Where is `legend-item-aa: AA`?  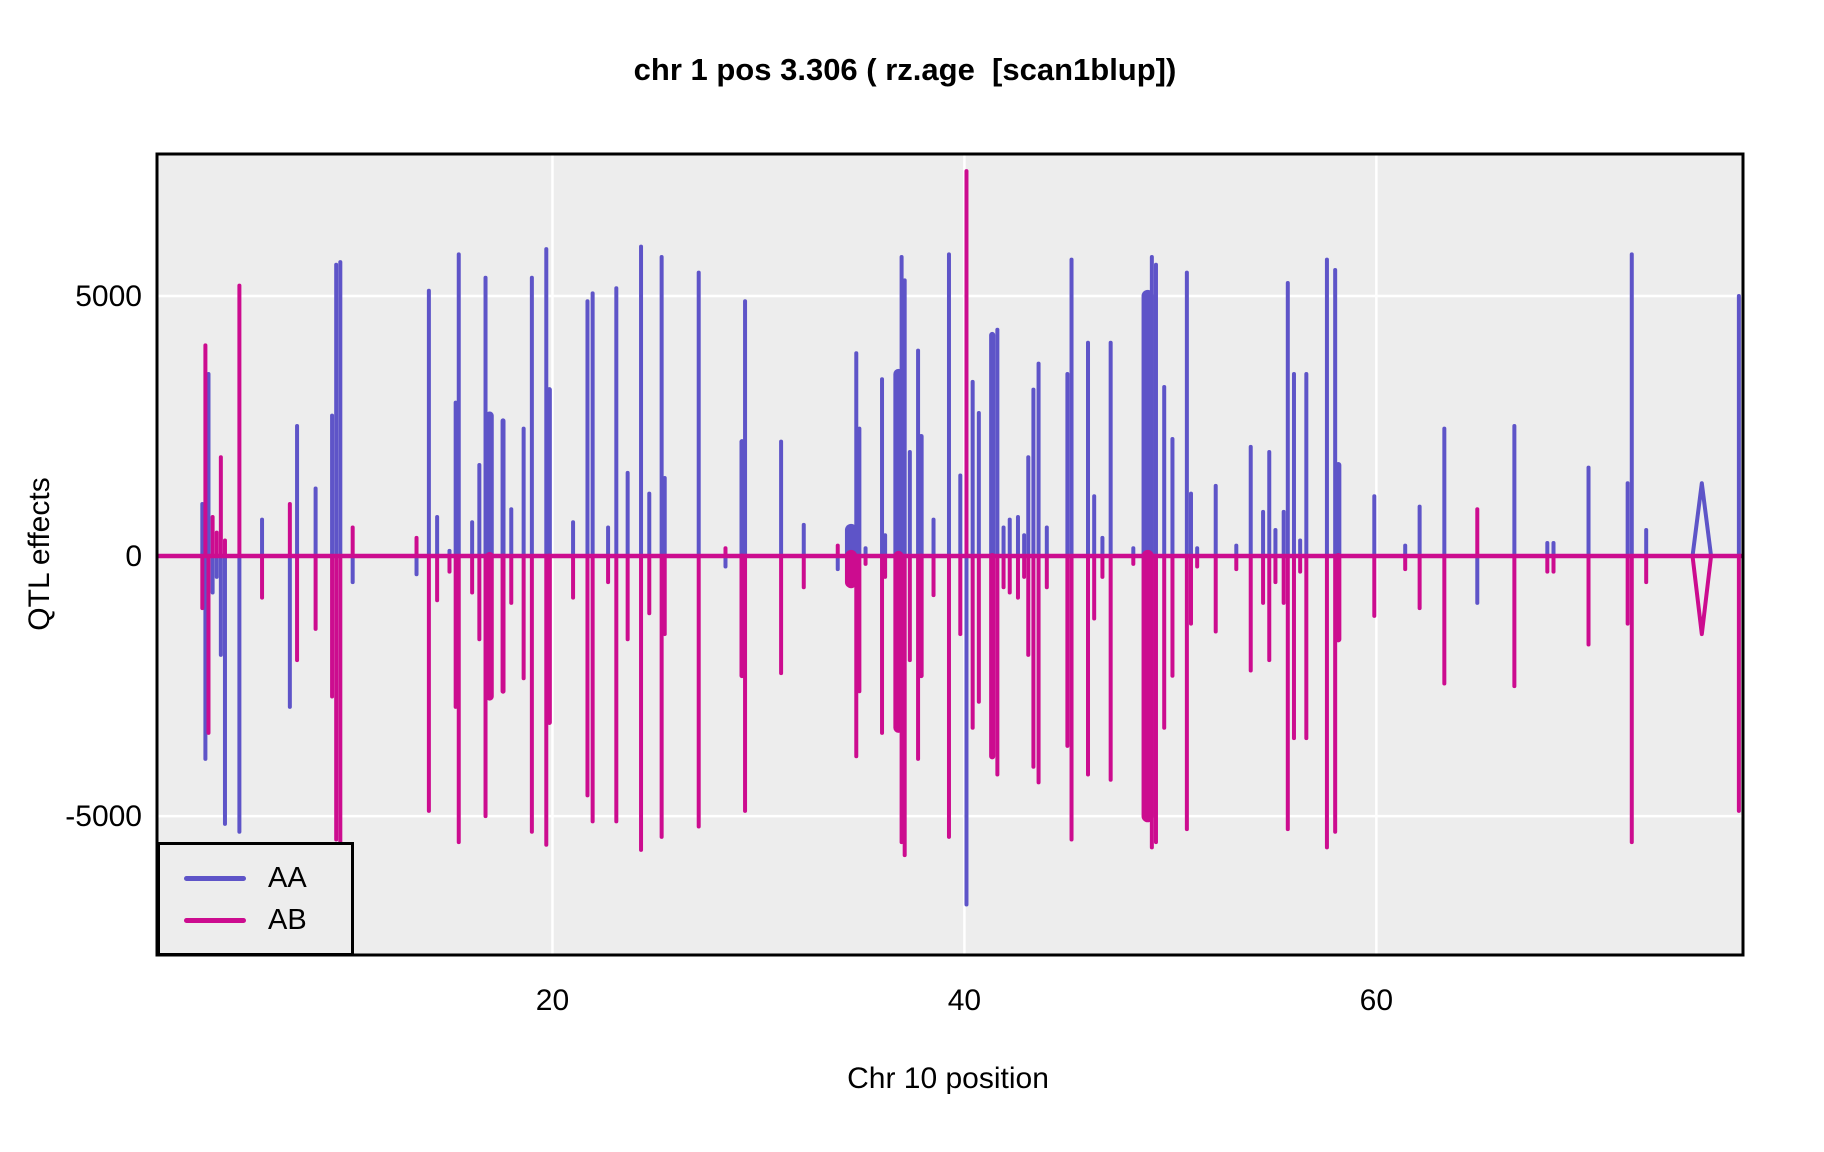
legend-item-aa: AA is located at coordinates (267, 878).